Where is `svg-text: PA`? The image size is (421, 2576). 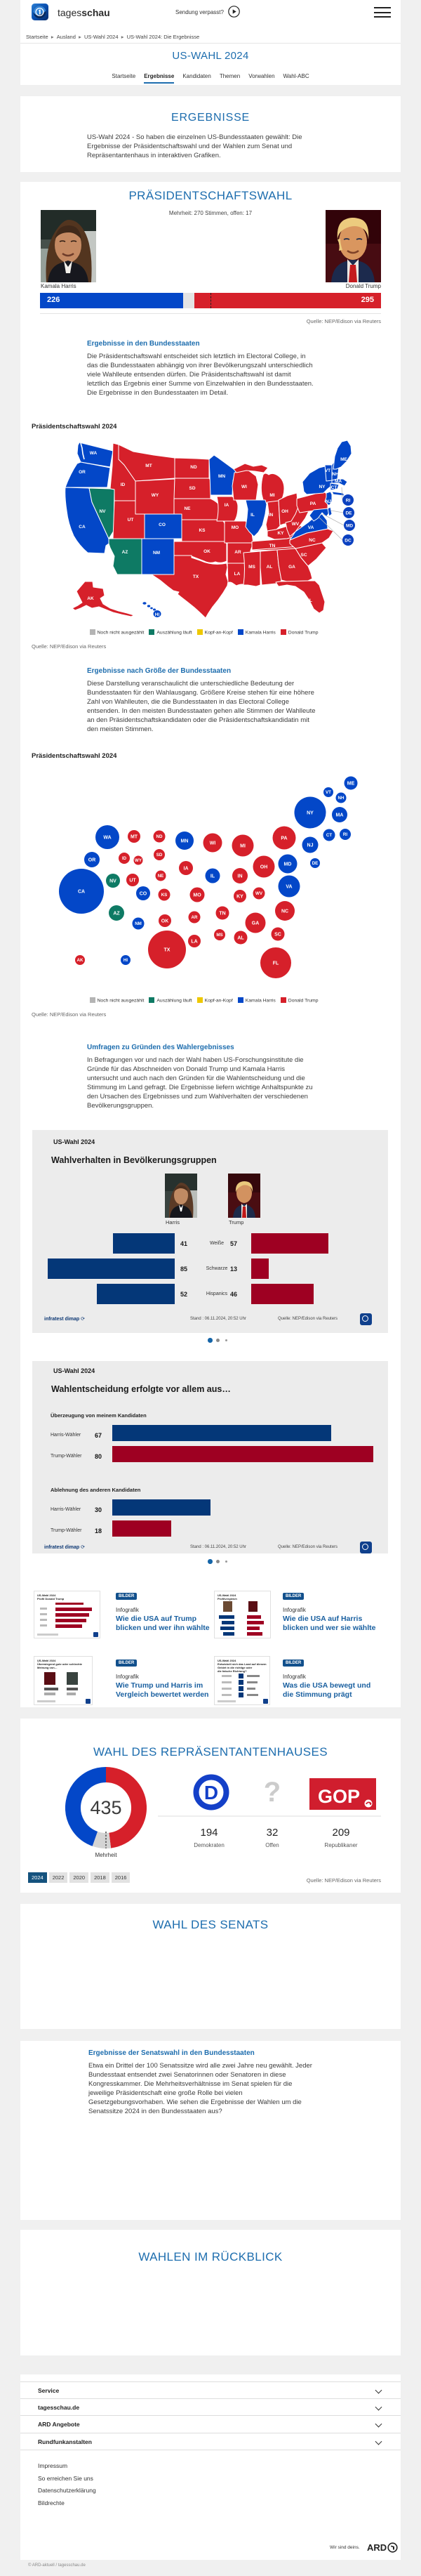 svg-text: PA is located at coordinates (313, 503).